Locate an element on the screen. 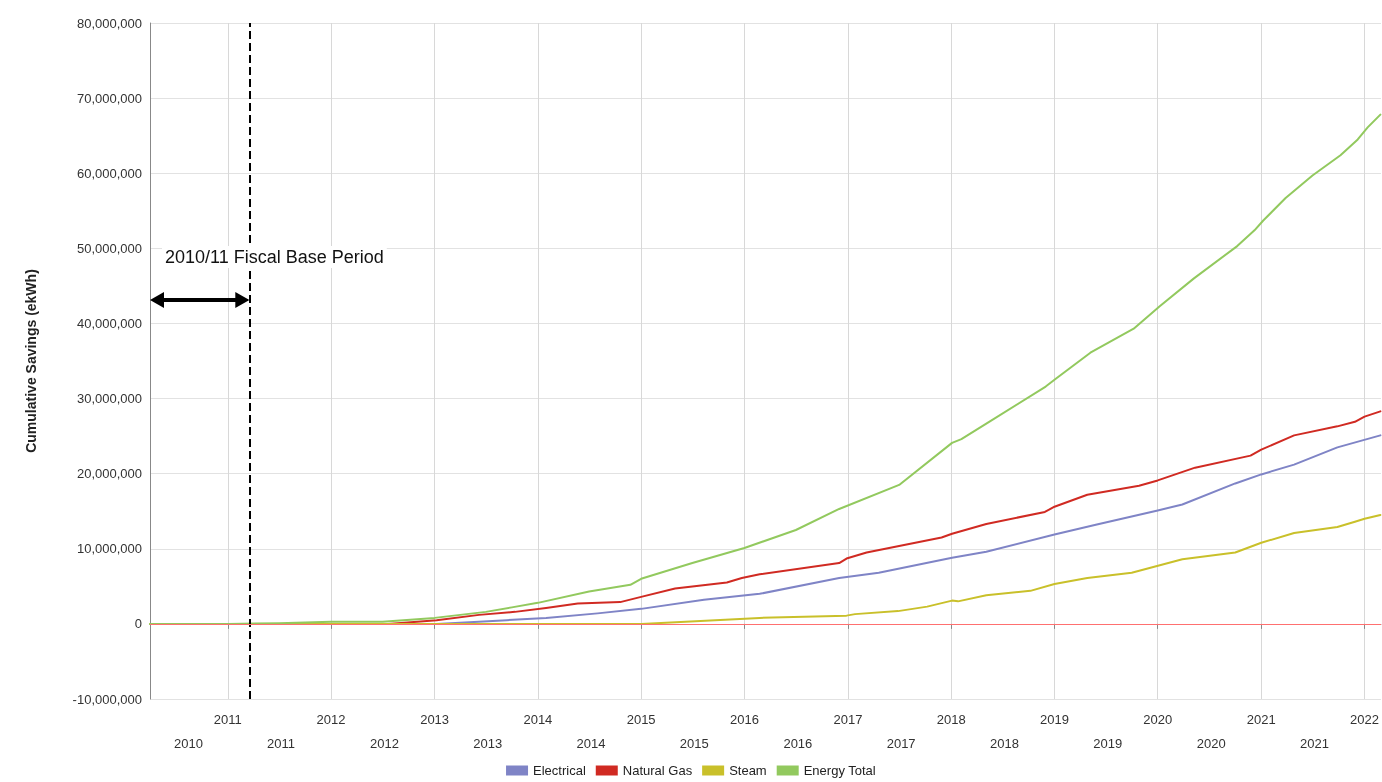 This screenshot has height=782, width=1382. x2-tick-label: 2011 is located at coordinates (281, 743).